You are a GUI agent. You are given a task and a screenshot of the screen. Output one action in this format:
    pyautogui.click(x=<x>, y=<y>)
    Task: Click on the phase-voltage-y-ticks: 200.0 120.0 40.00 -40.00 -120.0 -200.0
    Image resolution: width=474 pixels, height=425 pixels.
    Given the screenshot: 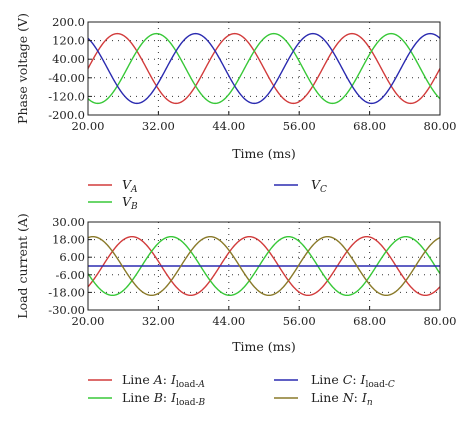 What is the action you would take?
    pyautogui.click(x=70, y=68)
    